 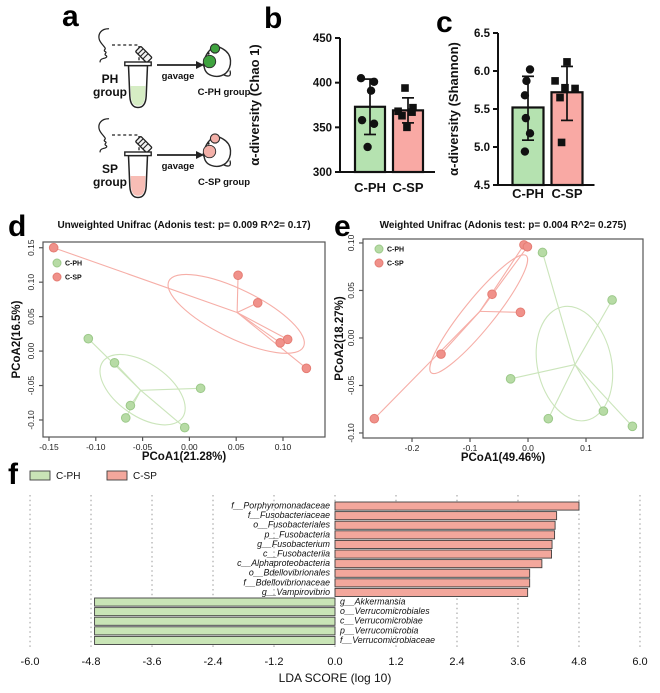 I want to click on y-tick-label: 6.5, so click(x=482, y=34).